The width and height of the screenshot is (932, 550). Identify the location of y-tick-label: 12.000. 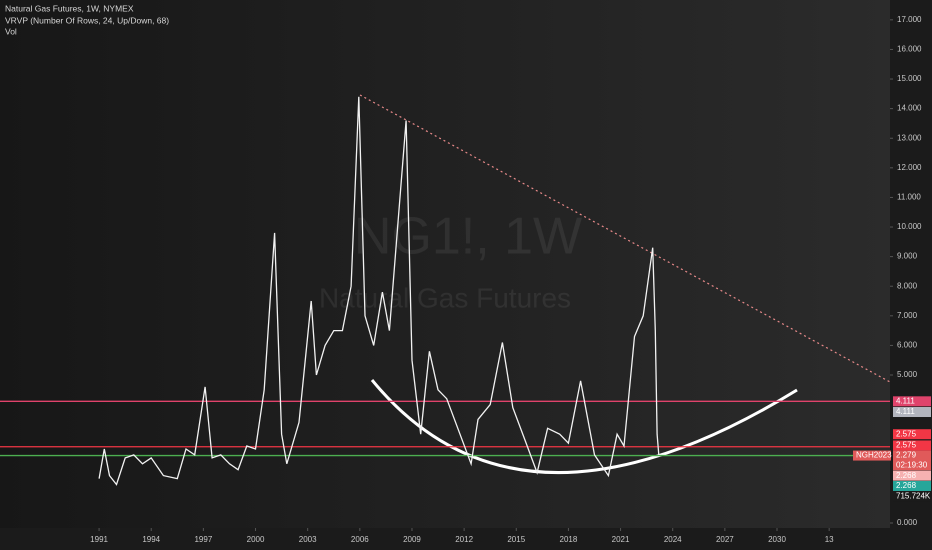
(909, 167).